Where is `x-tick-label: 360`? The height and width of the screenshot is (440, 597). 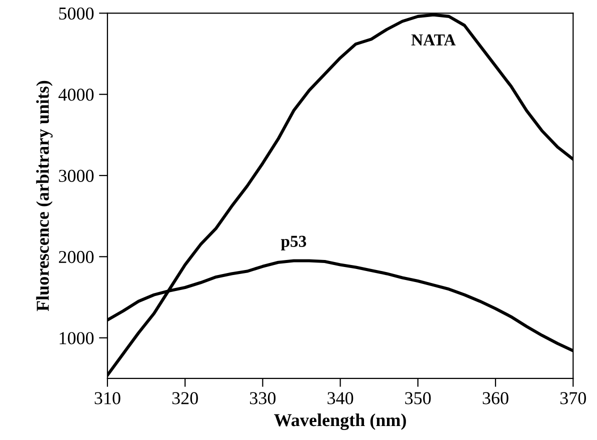
x-tick-label: 360 is located at coordinates (495, 398).